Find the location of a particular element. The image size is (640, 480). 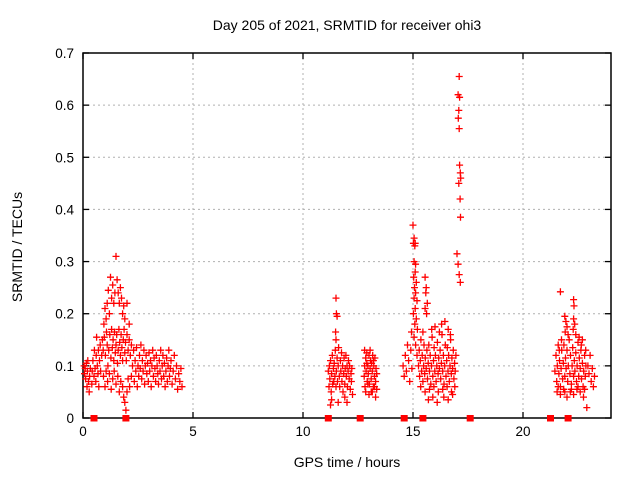

y-tick-label: 0.3 is located at coordinates (64, 262).